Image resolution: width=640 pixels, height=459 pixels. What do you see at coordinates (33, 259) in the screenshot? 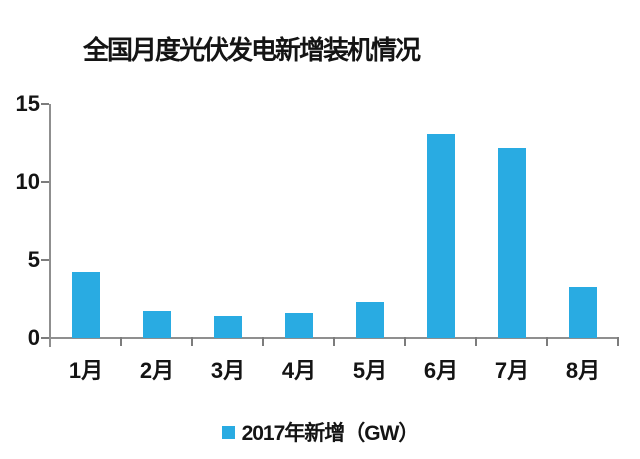
I see `y-tick-label: 5` at bounding box center [33, 259].